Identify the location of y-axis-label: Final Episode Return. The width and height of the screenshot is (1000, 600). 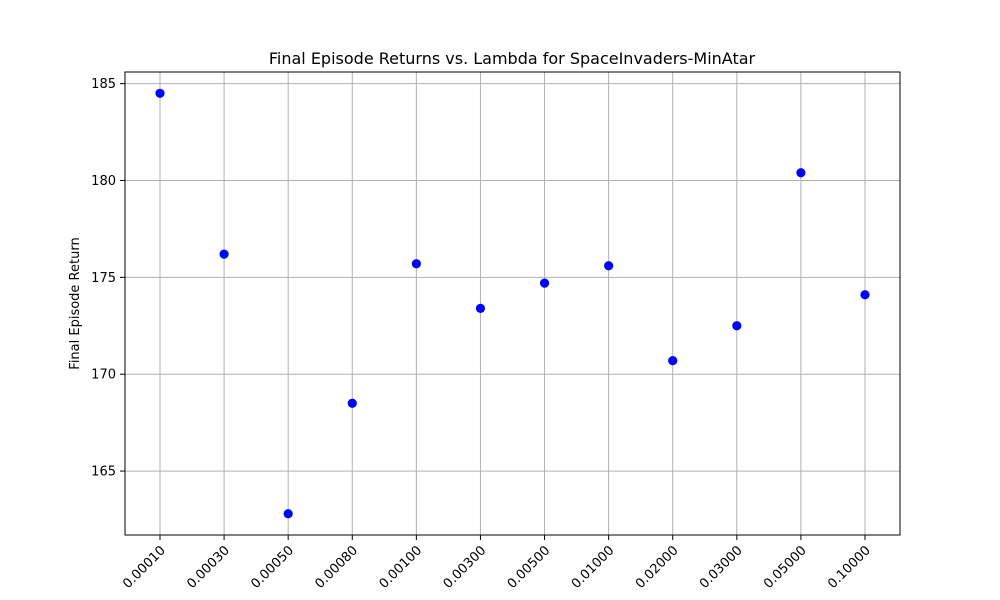
(75, 303).